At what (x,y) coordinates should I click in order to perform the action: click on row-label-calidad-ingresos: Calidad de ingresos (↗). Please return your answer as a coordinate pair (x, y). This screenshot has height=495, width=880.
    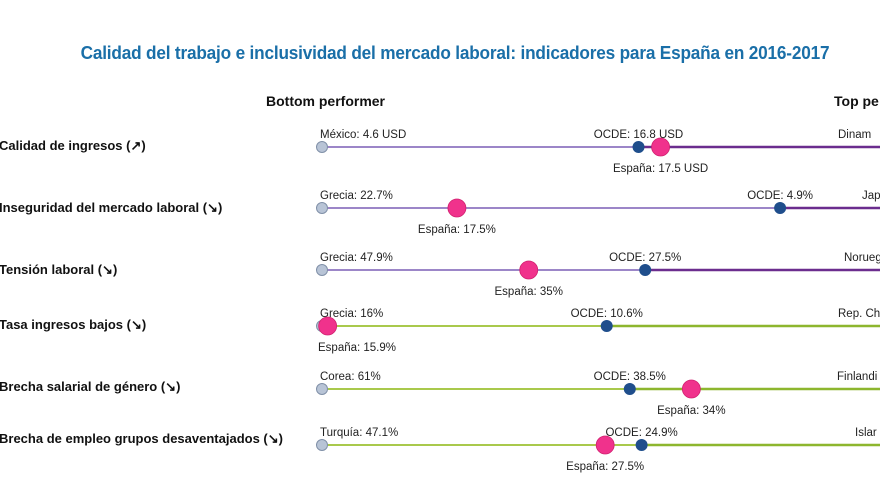
    Looking at the image, I should click on (73, 145).